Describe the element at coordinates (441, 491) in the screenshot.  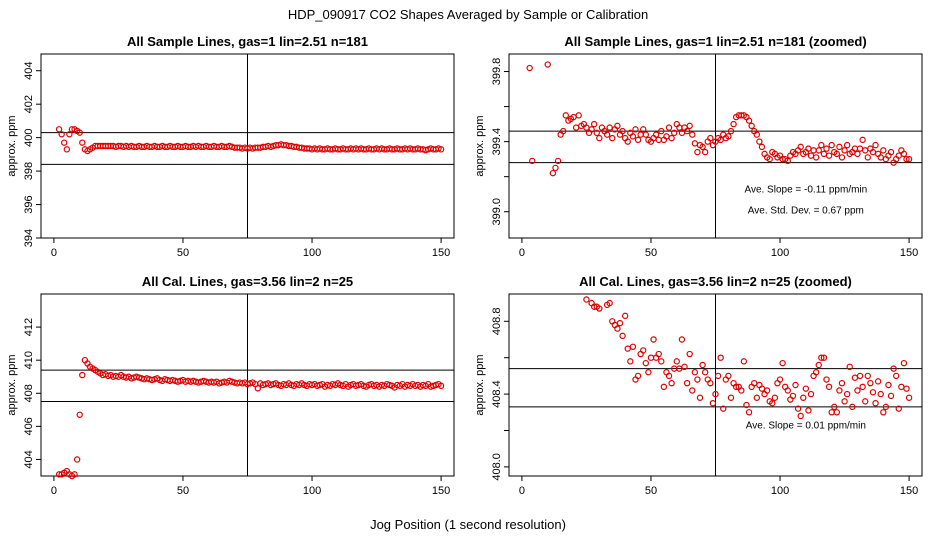
I see `x-tick-label: 150` at that location.